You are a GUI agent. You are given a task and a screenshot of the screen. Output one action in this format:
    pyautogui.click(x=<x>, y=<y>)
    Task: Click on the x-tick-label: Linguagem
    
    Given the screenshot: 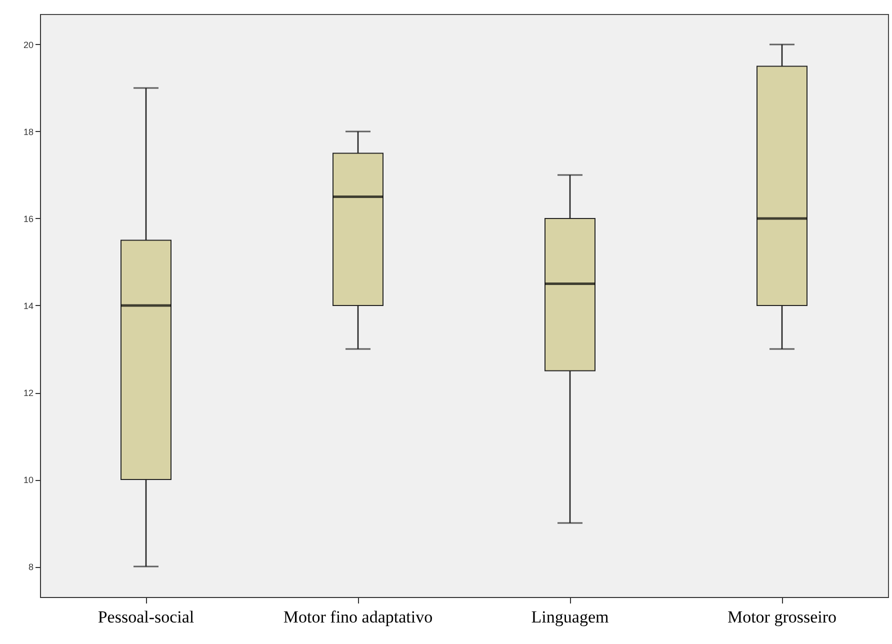 What is the action you would take?
    pyautogui.click(x=570, y=617)
    